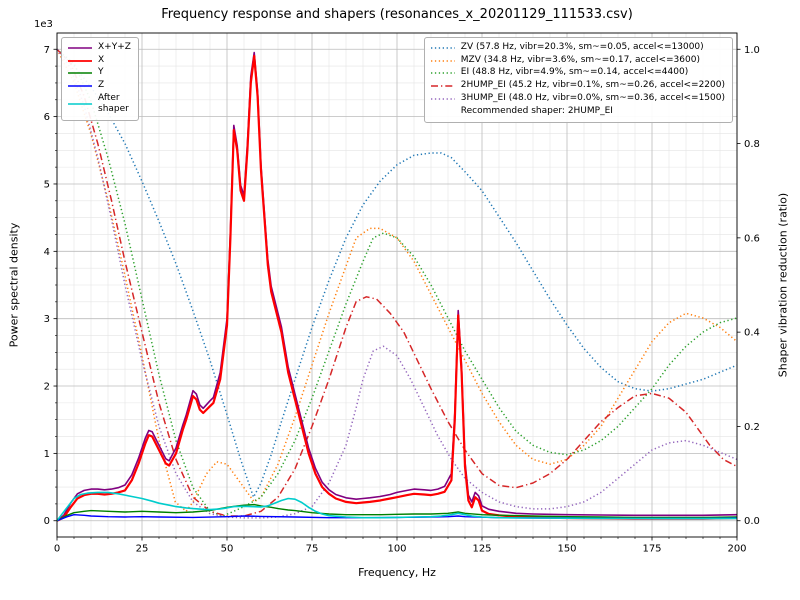 Image resolution: width=800 pixels, height=600 pixels. Describe the element at coordinates (101, 59) in the screenshot. I see `legend-label-x: X` at that location.